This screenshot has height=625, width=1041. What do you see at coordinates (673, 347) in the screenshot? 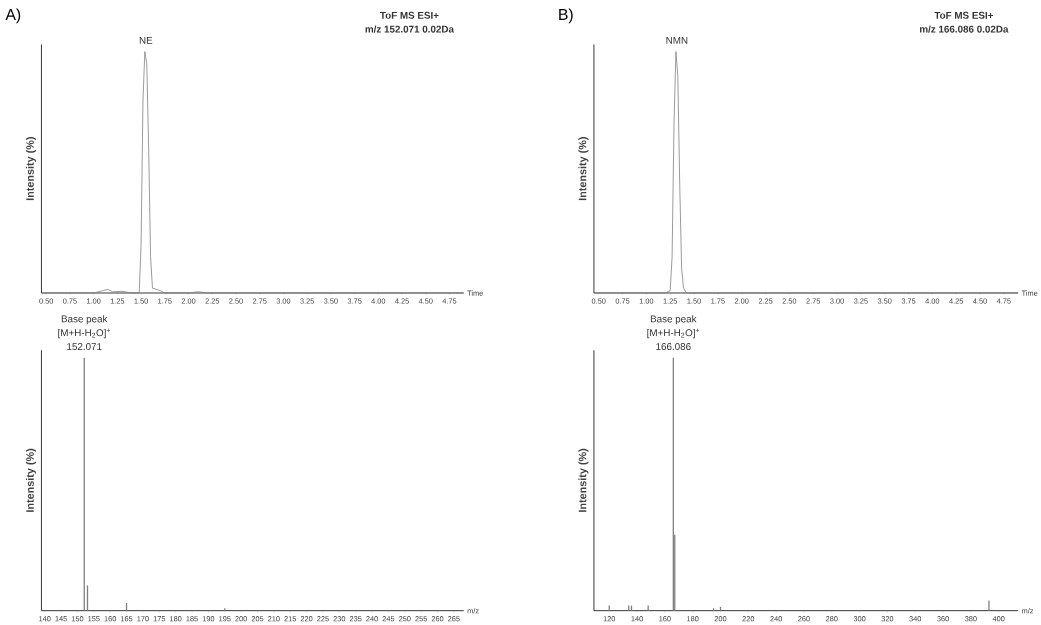
I see `annotation: 166.086` at bounding box center [673, 347].